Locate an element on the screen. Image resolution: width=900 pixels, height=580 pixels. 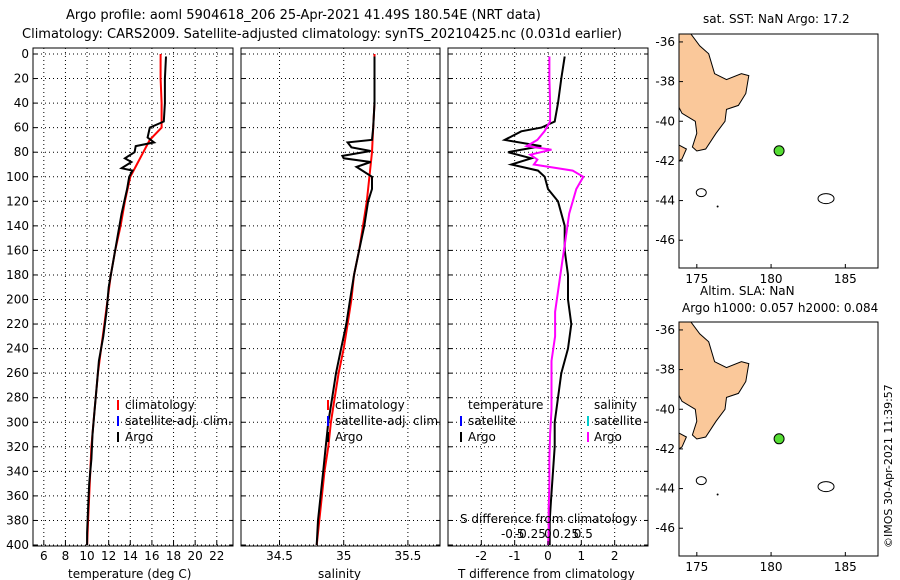
map-top-title: sat. SST: NaN Argo: 17.2 is located at coordinates (776, 19).